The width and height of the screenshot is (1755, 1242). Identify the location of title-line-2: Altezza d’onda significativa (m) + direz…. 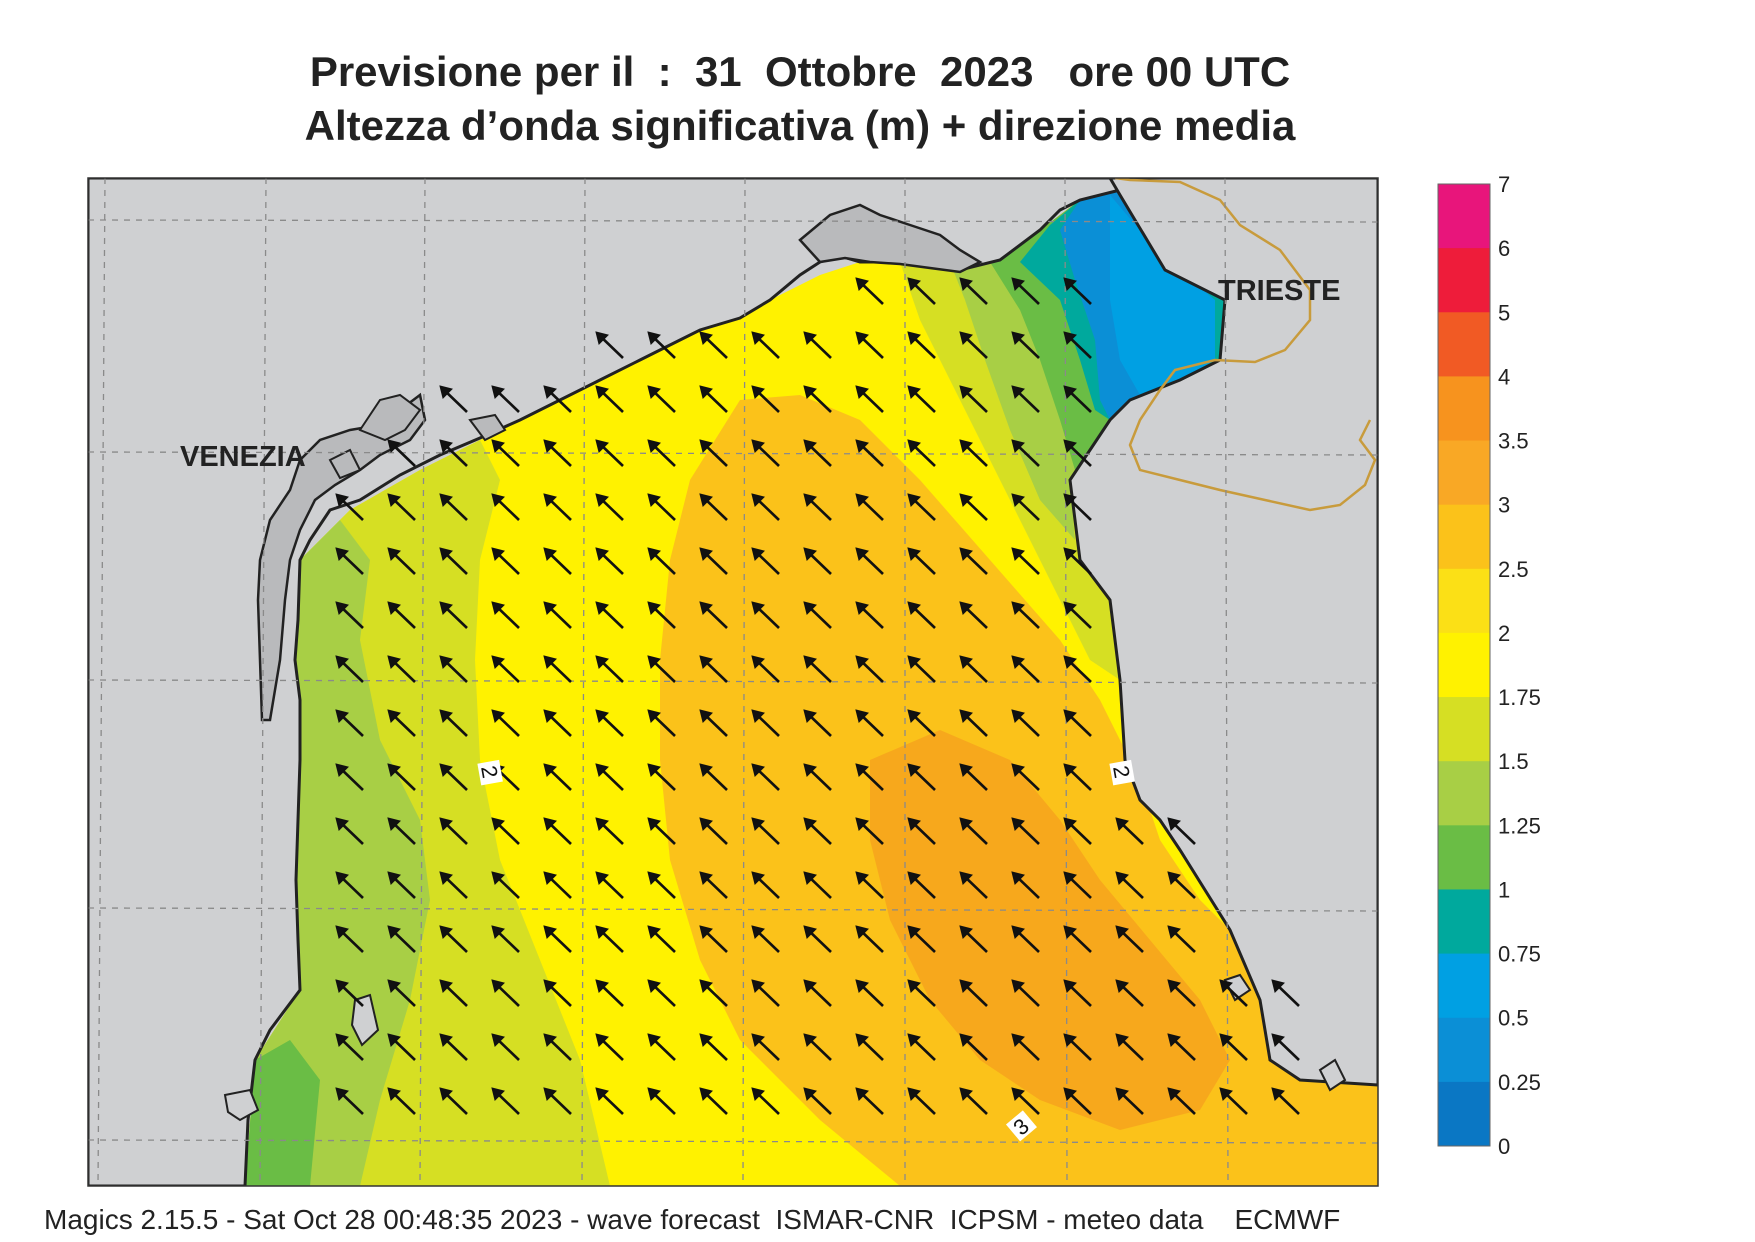
(800, 125).